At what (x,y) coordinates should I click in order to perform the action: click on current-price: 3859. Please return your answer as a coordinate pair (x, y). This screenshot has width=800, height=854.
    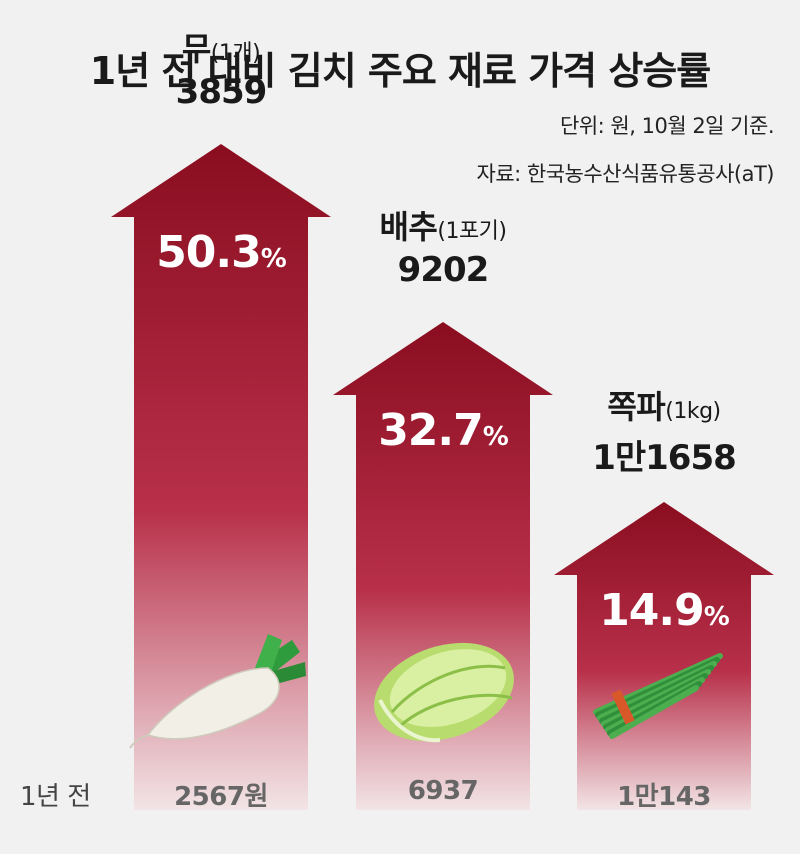
    Looking at the image, I should click on (221, 92).